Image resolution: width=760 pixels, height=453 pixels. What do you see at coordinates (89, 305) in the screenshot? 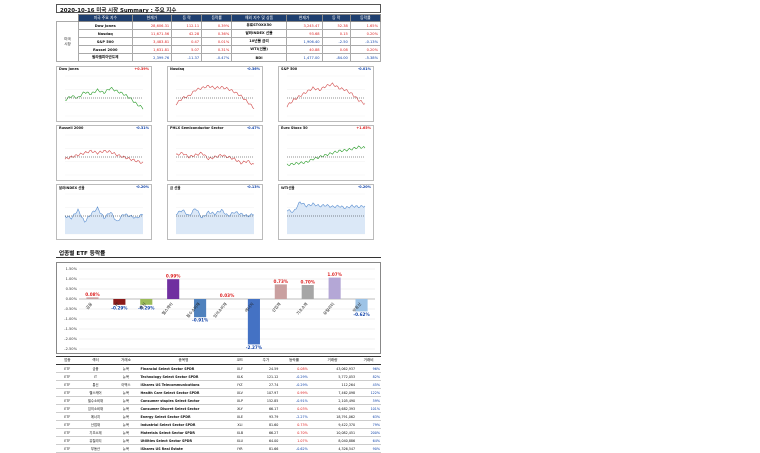
I see `etf-bar-category-label: 금융` at bounding box center [89, 305].